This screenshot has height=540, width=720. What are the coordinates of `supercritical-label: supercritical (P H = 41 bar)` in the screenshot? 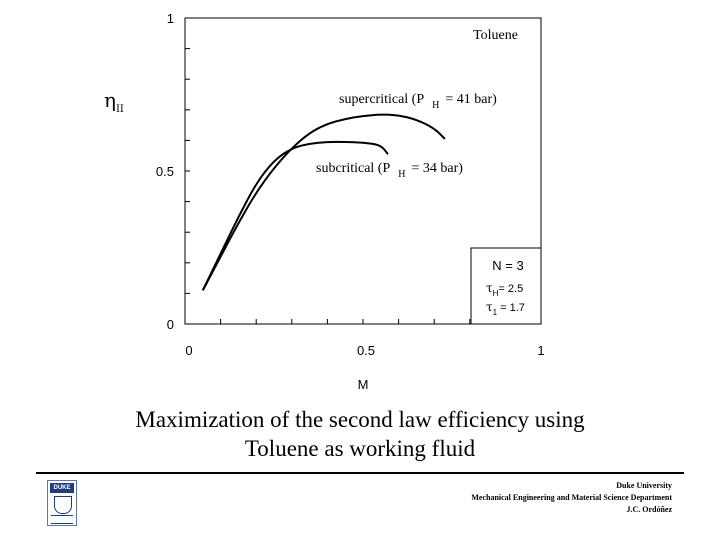 It's located at (418, 101).